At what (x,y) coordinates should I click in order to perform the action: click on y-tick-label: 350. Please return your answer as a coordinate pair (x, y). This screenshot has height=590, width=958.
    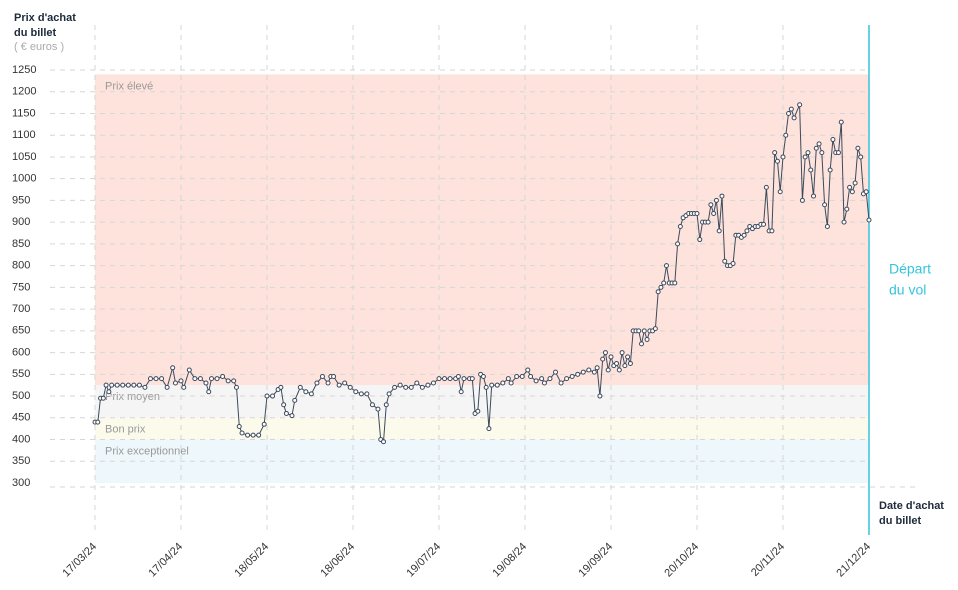
    Looking at the image, I should click on (21, 461).